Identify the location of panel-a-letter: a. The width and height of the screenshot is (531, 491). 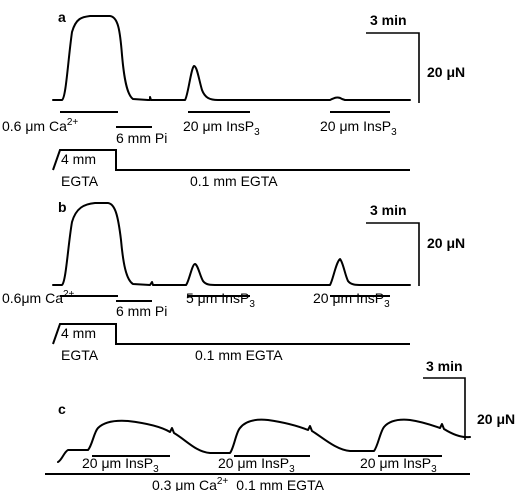
(62, 17).